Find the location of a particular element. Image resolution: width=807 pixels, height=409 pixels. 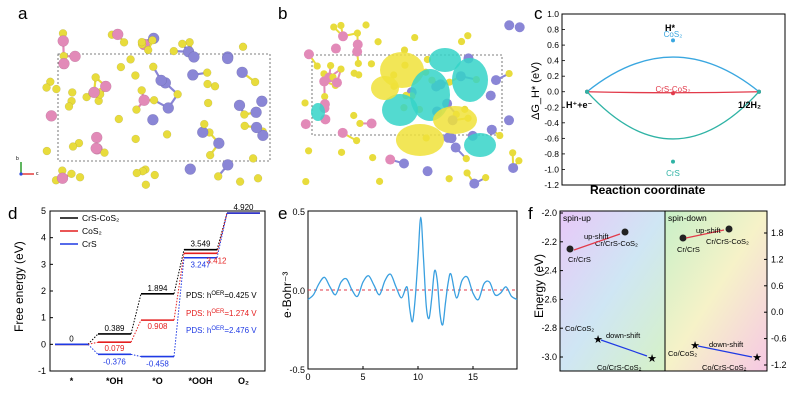

level-value-label: 3.247 is located at coordinates (200, 265).